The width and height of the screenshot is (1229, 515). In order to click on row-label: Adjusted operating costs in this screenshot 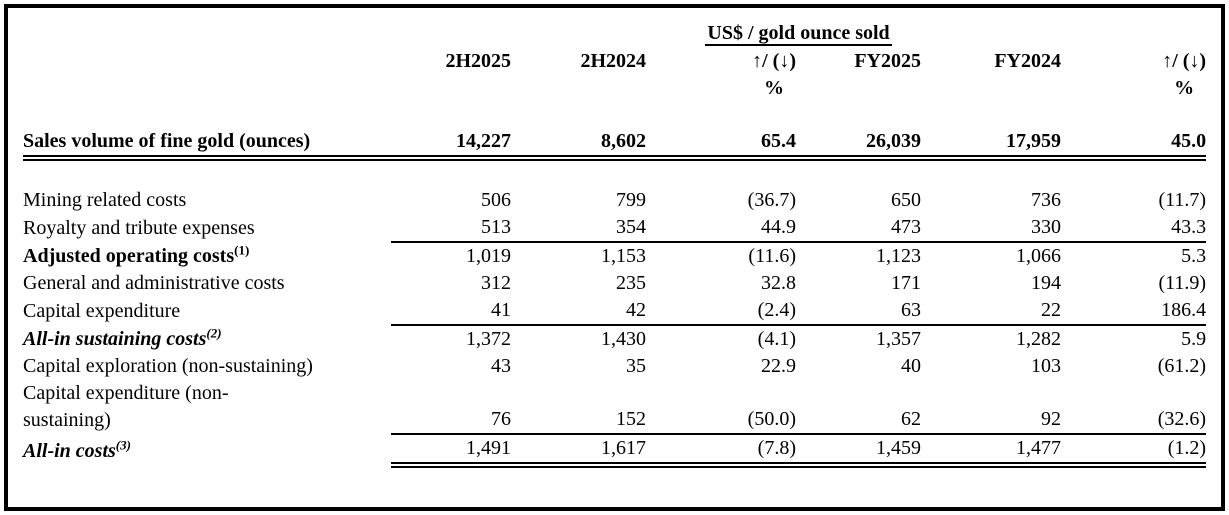, I will do `click(129, 256)`.